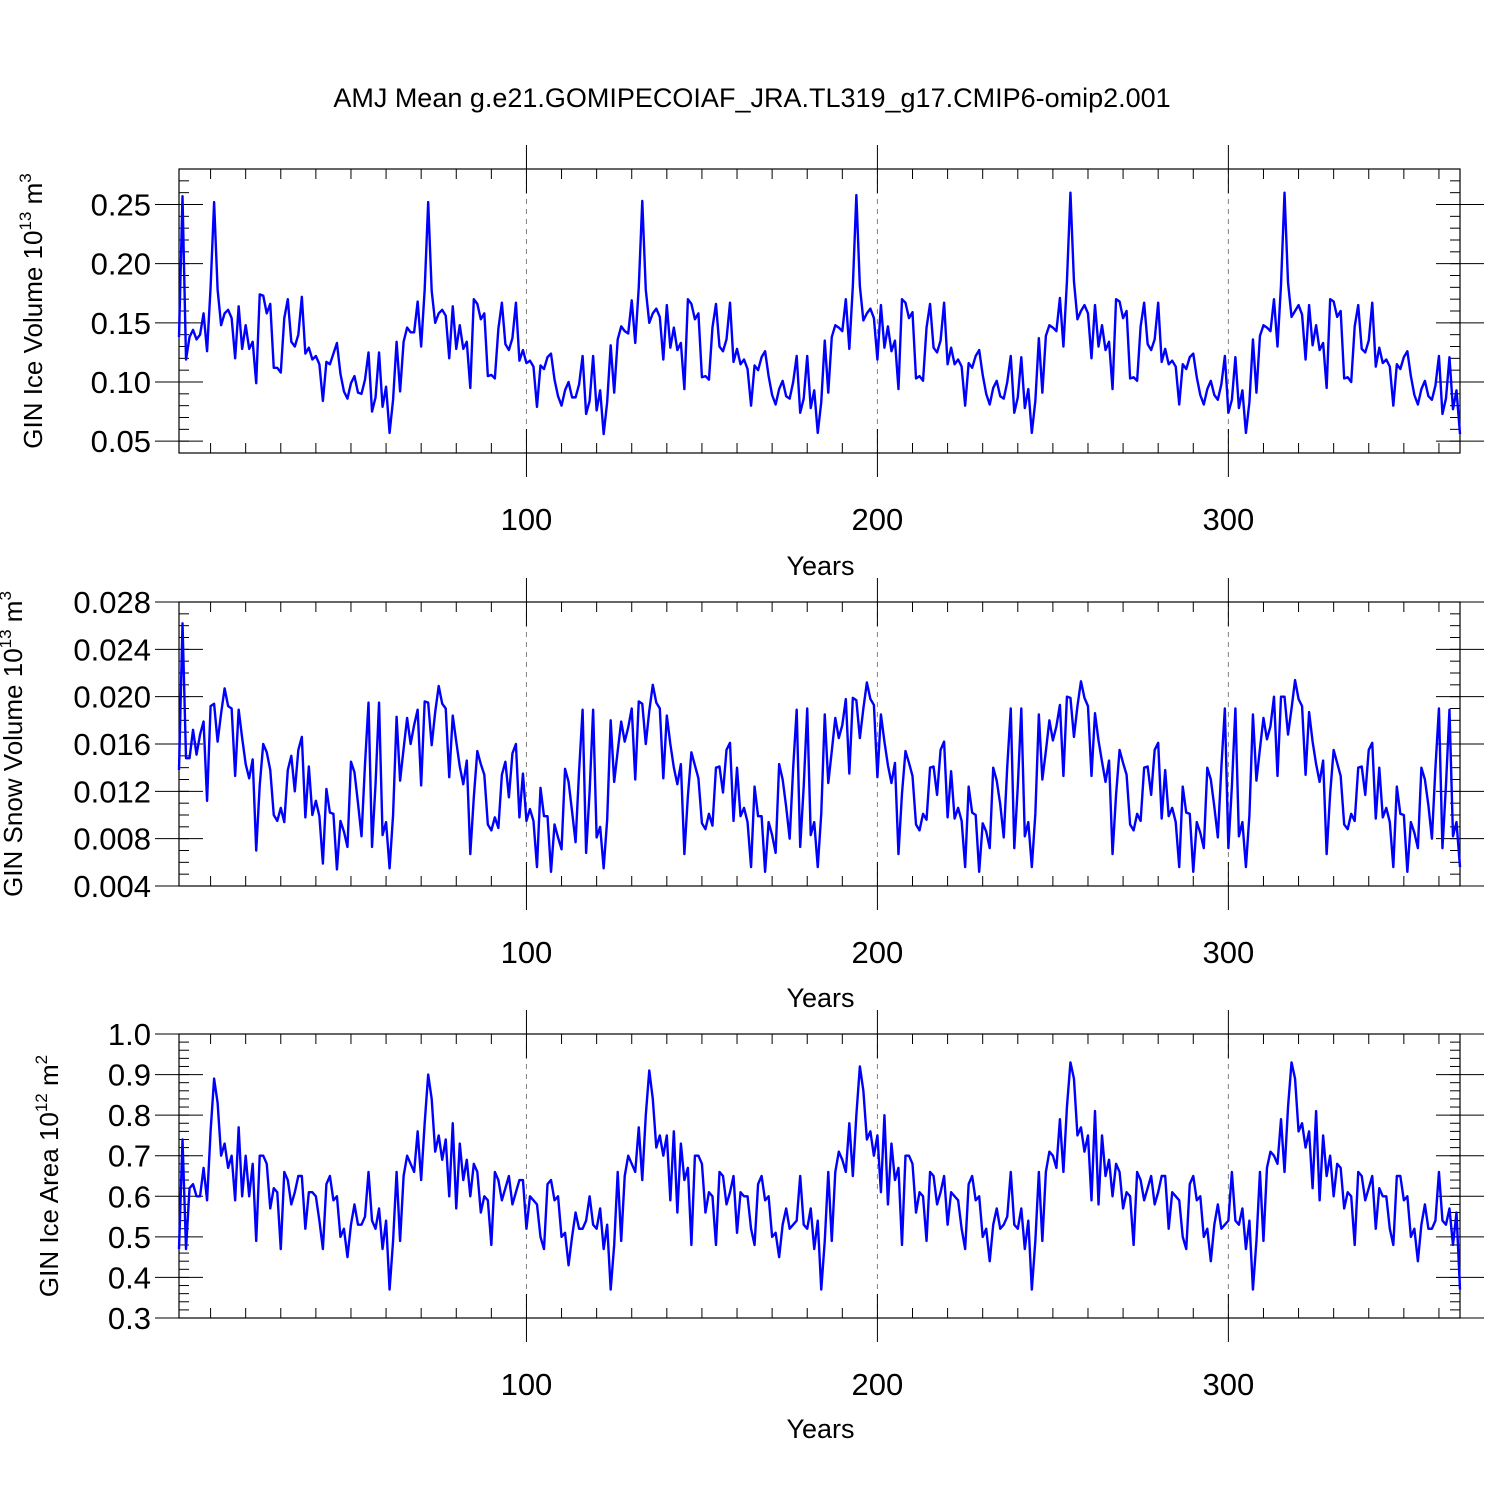 The height and width of the screenshot is (1500, 1500). What do you see at coordinates (129, 1318) in the screenshot?
I see `y-tick-label: 0.3` at bounding box center [129, 1318].